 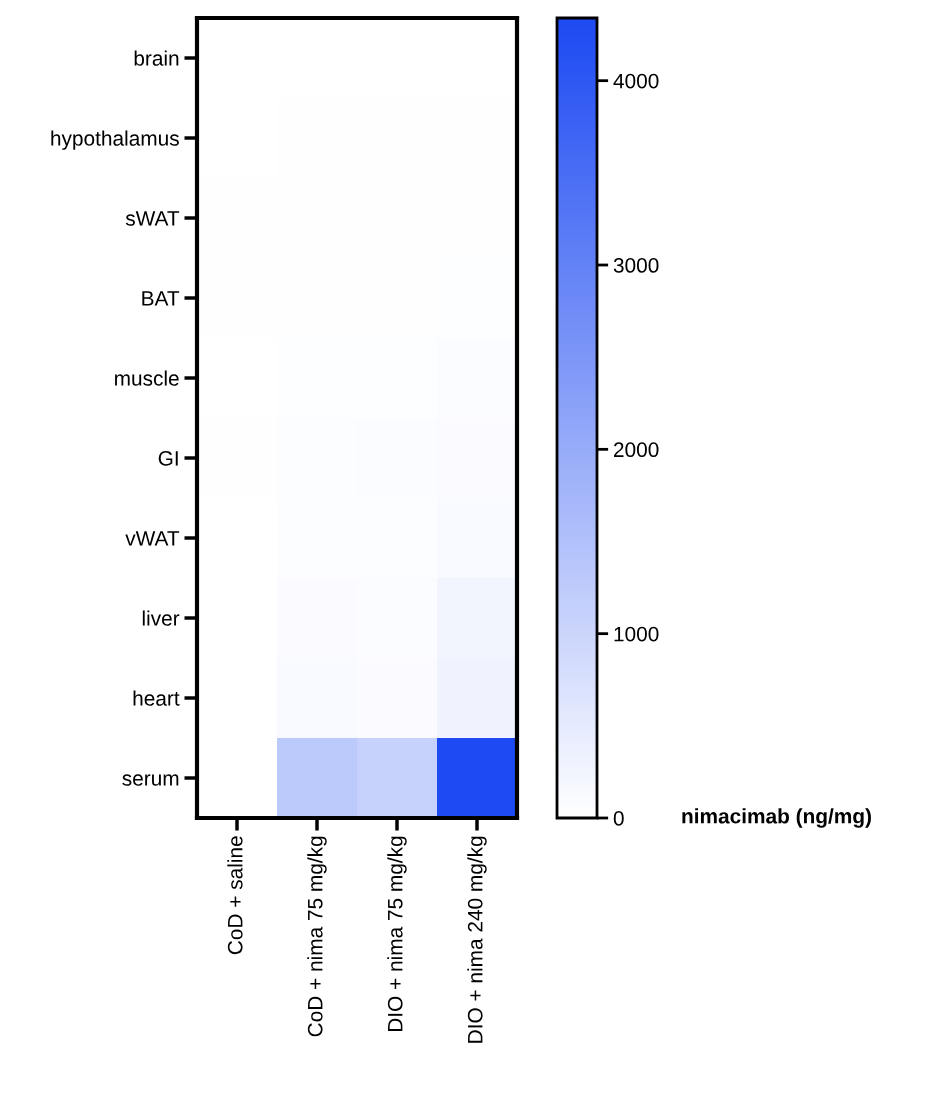 I want to click on y-tick-label: vWAT, so click(x=152, y=538).